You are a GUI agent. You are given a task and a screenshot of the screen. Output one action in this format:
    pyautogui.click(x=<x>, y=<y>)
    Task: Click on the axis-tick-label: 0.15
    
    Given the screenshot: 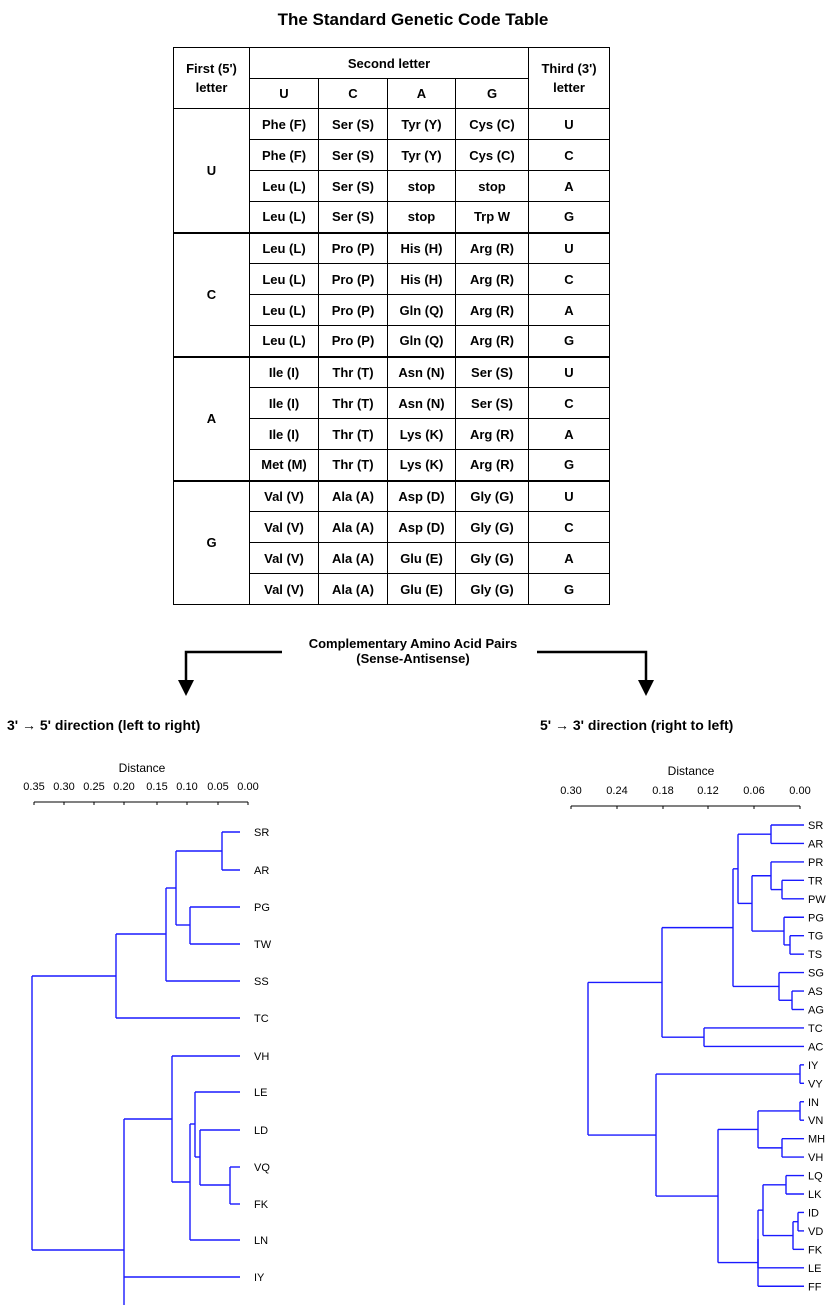 What is the action you would take?
    pyautogui.click(x=156, y=787)
    